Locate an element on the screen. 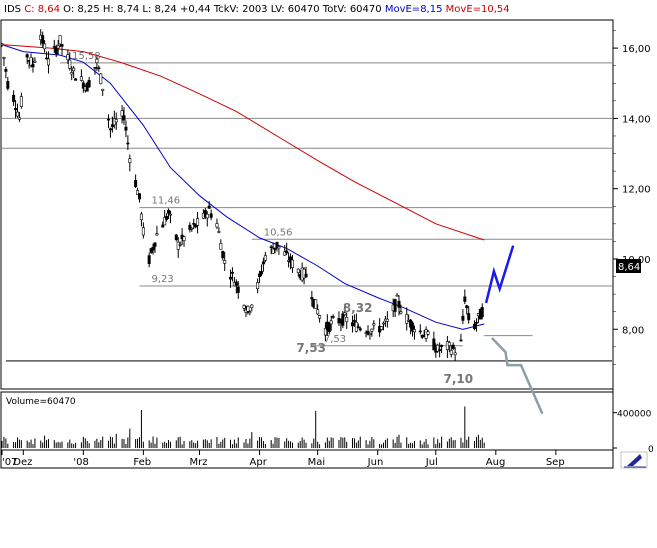 The image size is (657, 548). scroll-arrow-icon is located at coordinates (634, 460).